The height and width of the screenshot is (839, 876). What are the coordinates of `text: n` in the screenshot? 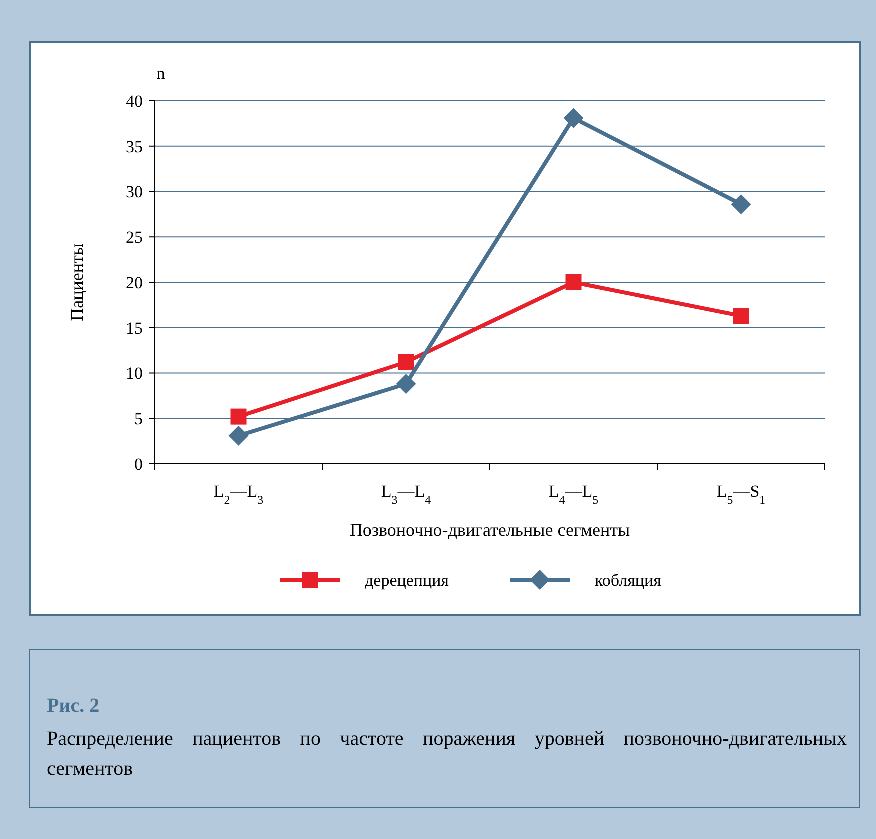 It's located at (161, 73).